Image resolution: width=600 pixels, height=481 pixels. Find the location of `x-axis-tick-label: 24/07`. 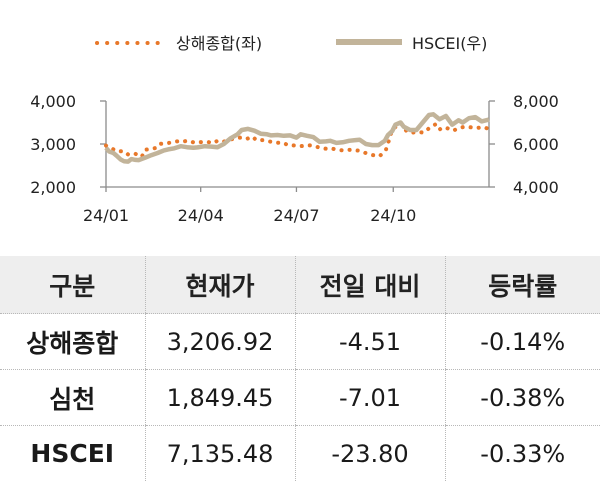

x-axis-tick-label: 24/07 is located at coordinates (296, 215).